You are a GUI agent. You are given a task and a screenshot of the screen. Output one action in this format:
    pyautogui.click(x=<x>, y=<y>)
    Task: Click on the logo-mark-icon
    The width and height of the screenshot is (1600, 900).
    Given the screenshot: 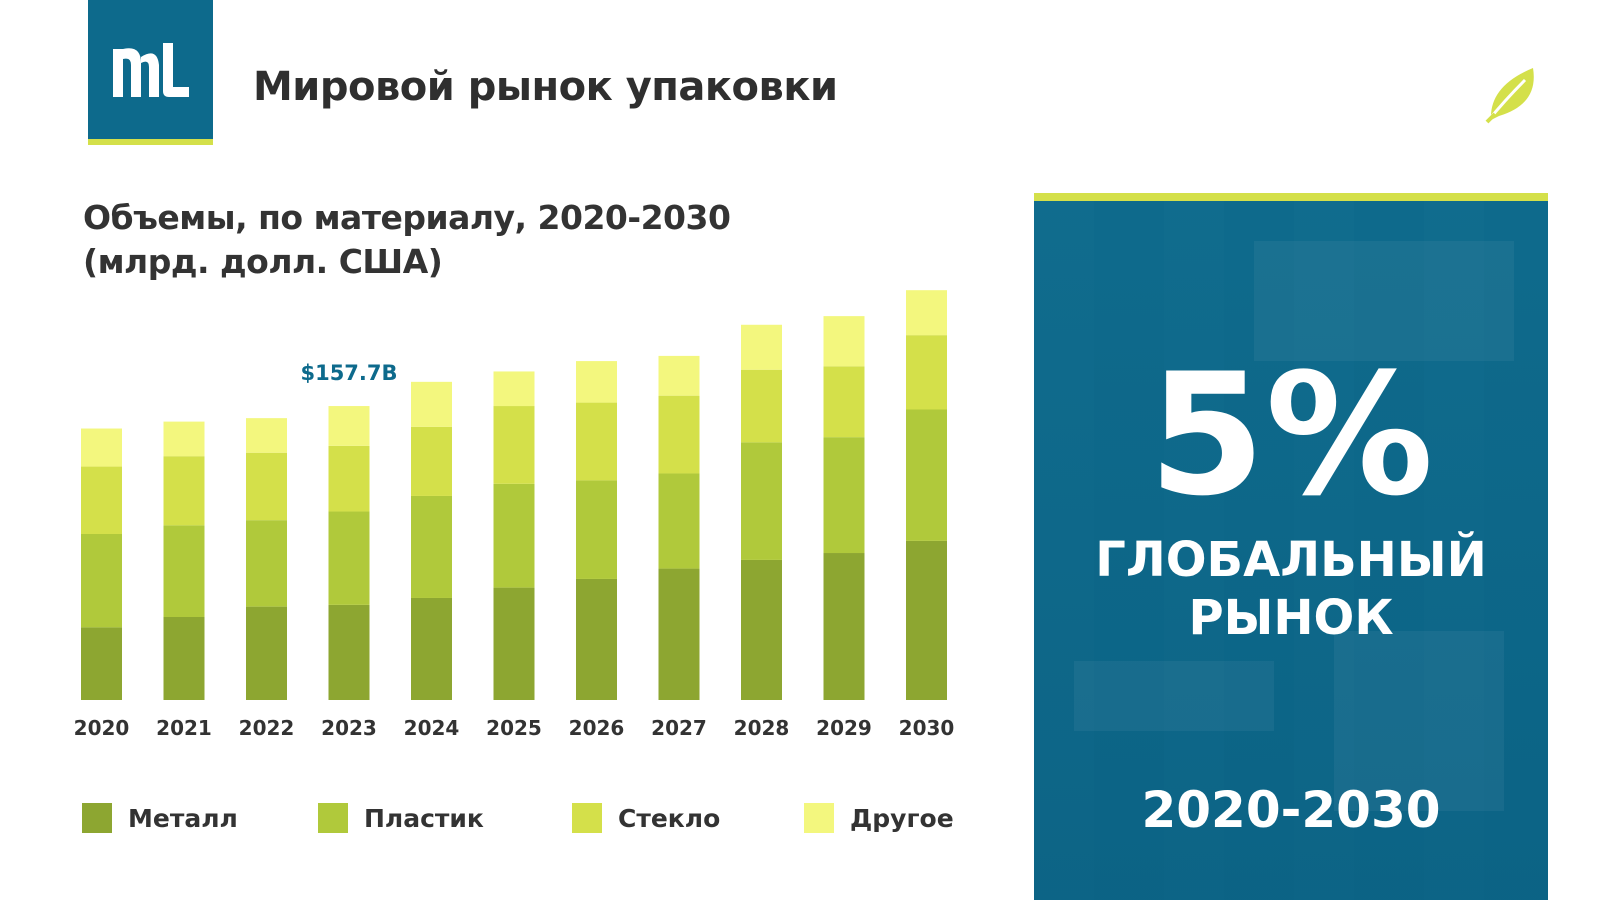 What is the action you would take?
    pyautogui.click(x=150, y=69)
    